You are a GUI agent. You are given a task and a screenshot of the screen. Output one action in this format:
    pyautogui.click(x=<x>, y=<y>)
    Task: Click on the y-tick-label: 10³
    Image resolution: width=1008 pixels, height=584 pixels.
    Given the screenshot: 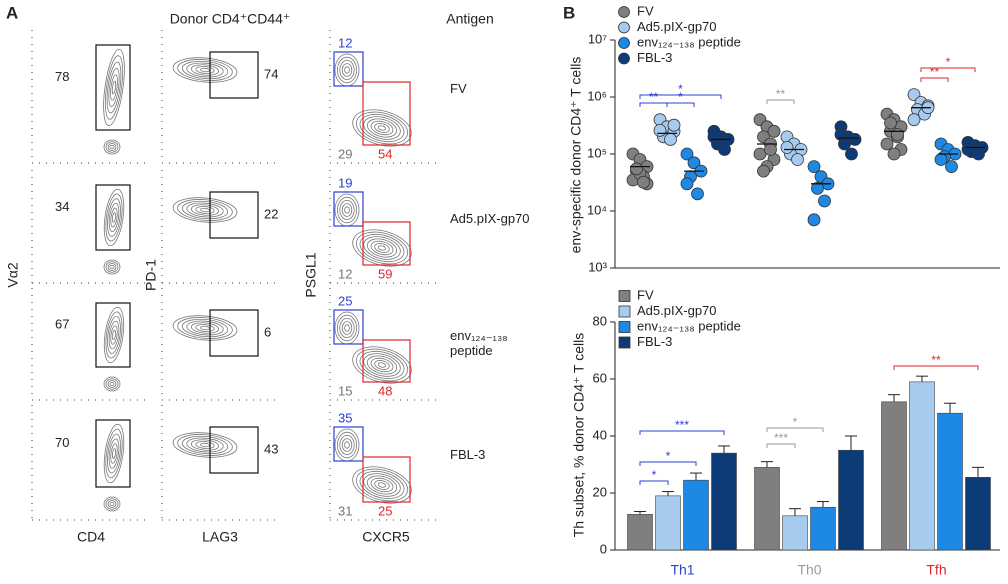 What is the action you would take?
    pyautogui.click(x=597, y=266)
    